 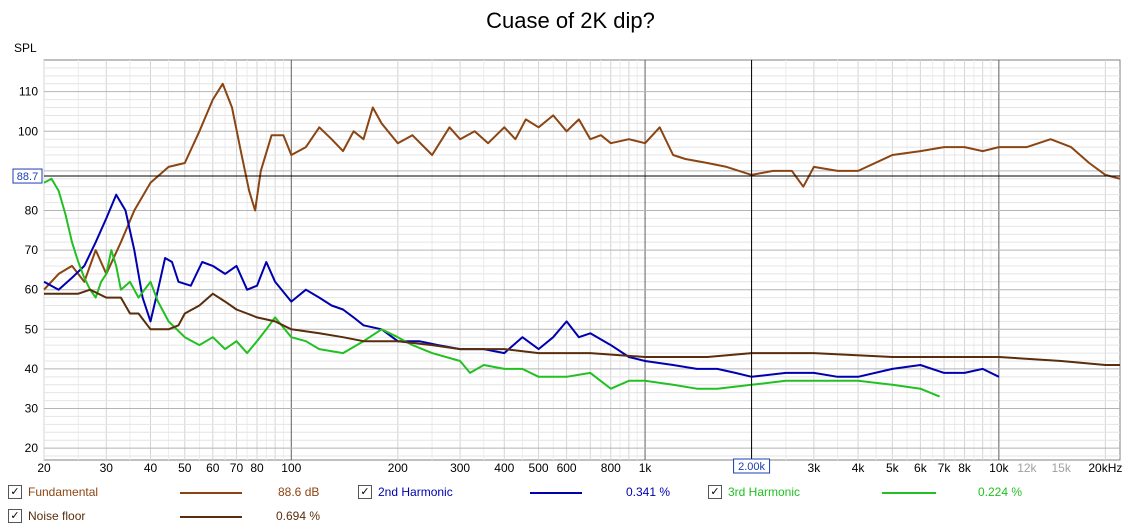 What do you see at coordinates (25, 48) in the screenshot?
I see `y-axis-label: SPL` at bounding box center [25, 48].